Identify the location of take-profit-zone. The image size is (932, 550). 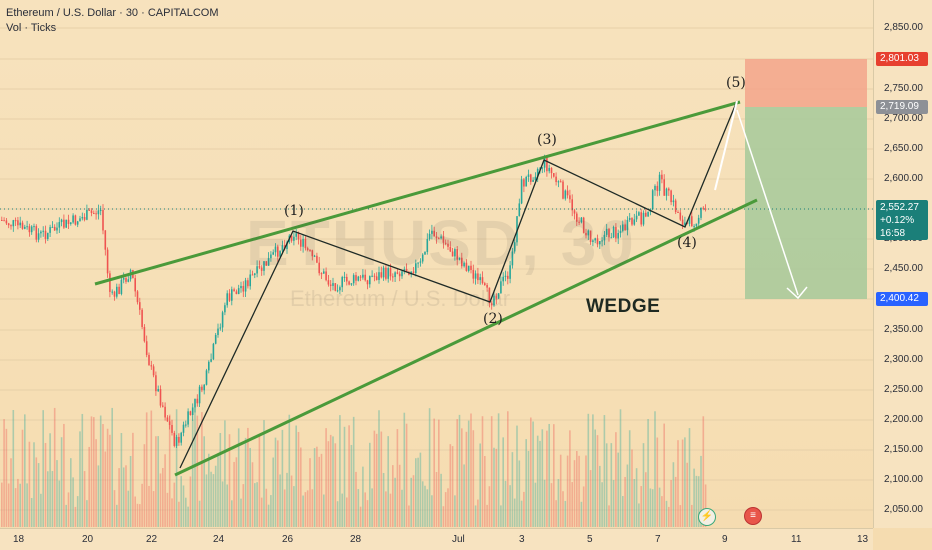
(806, 203).